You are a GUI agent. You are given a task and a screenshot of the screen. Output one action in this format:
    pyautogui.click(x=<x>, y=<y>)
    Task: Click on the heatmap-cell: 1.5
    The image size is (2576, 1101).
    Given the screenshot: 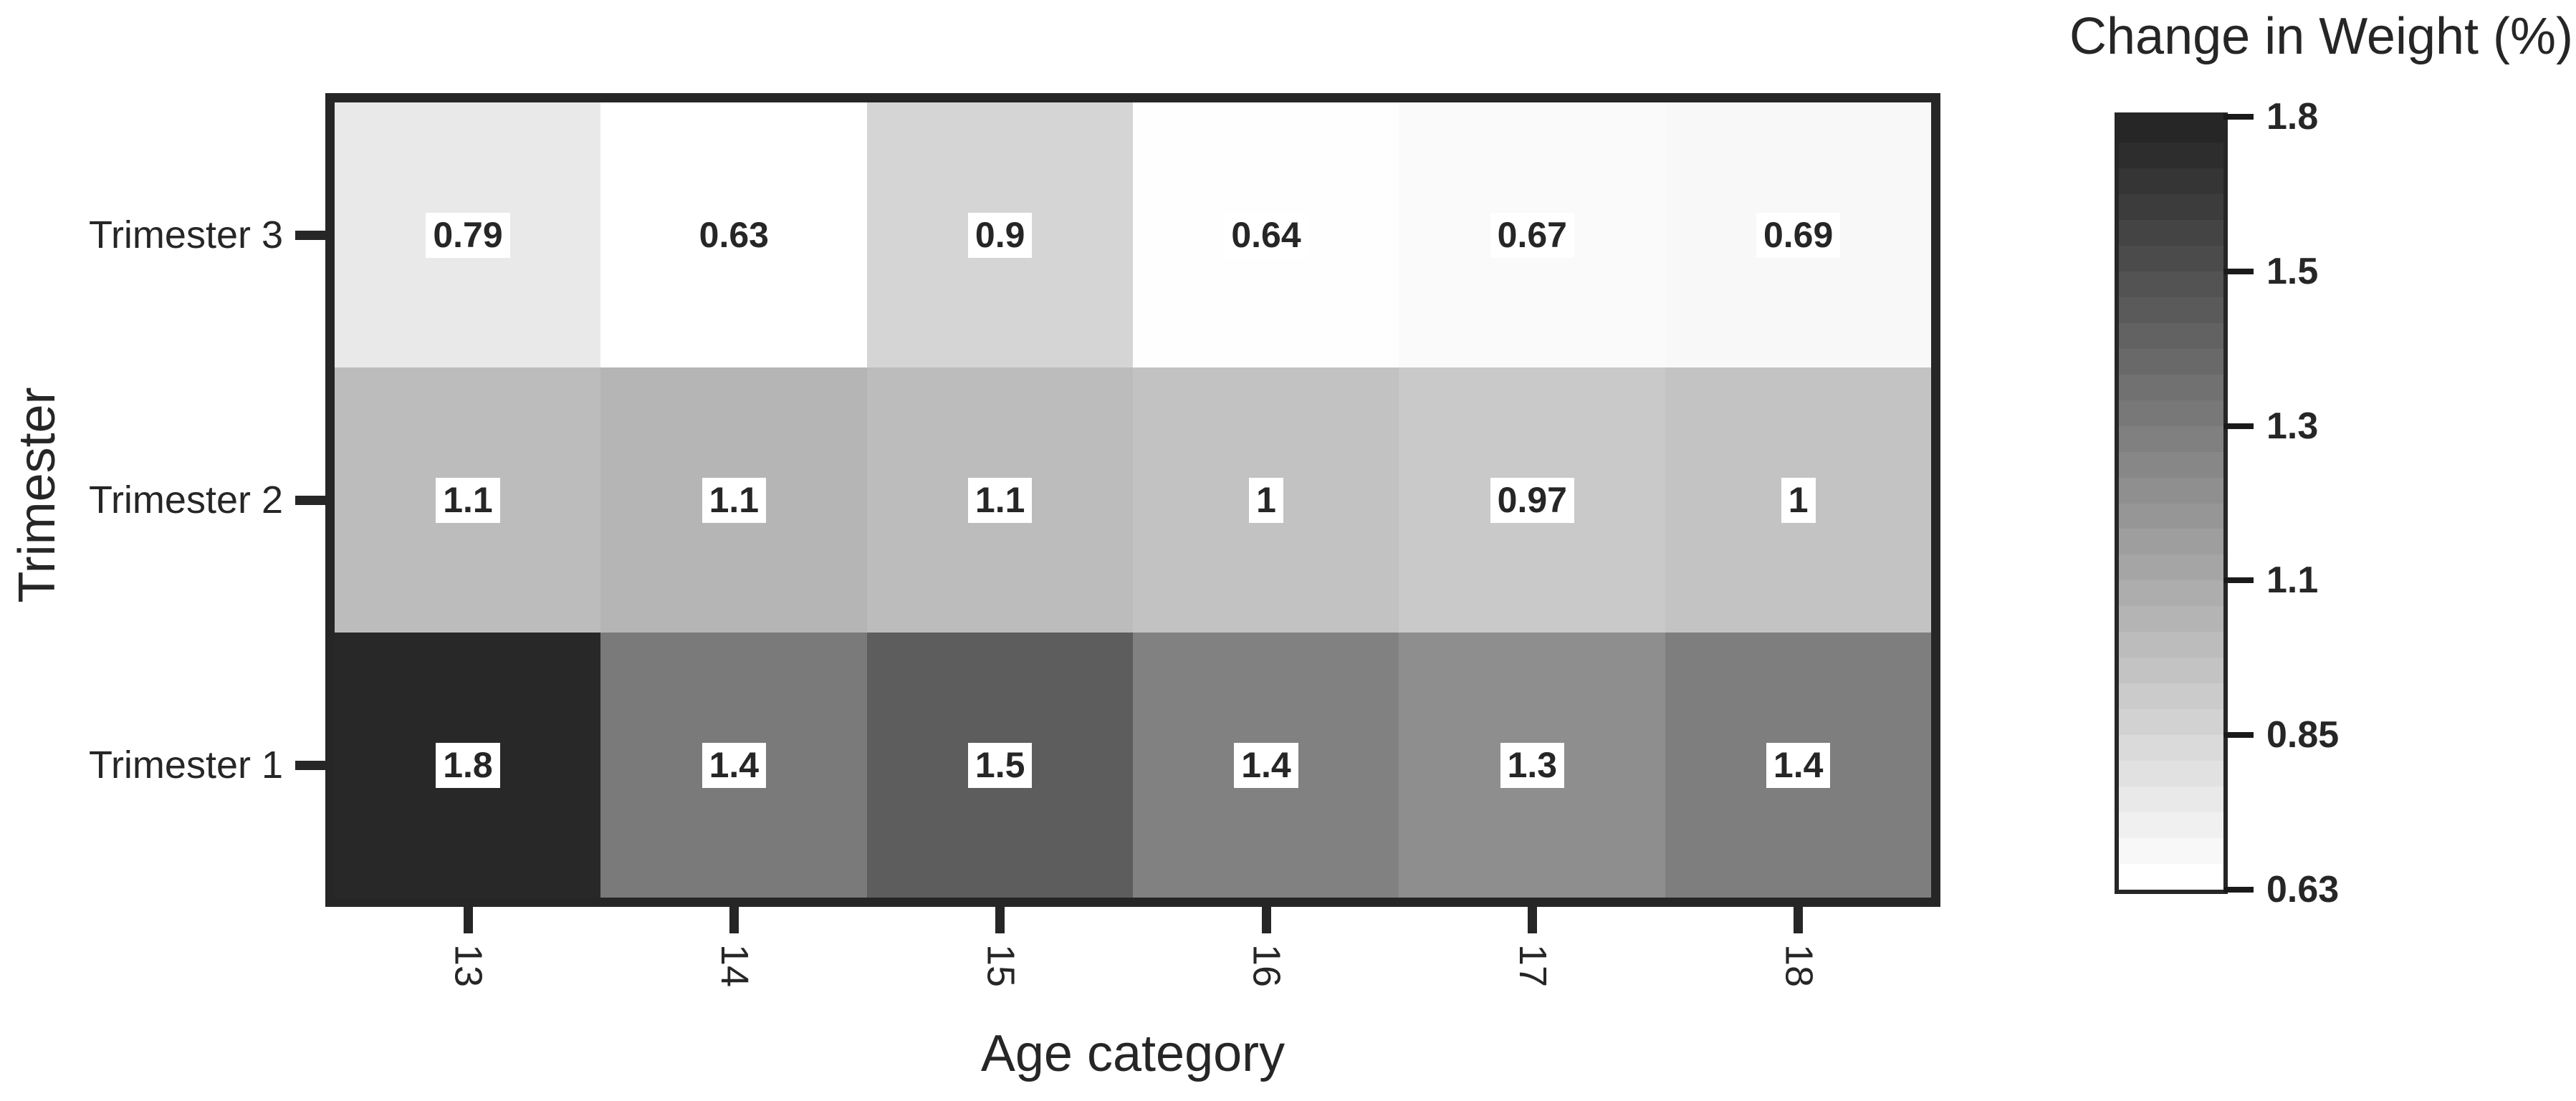 What is the action you would take?
    pyautogui.click(x=1000, y=766)
    